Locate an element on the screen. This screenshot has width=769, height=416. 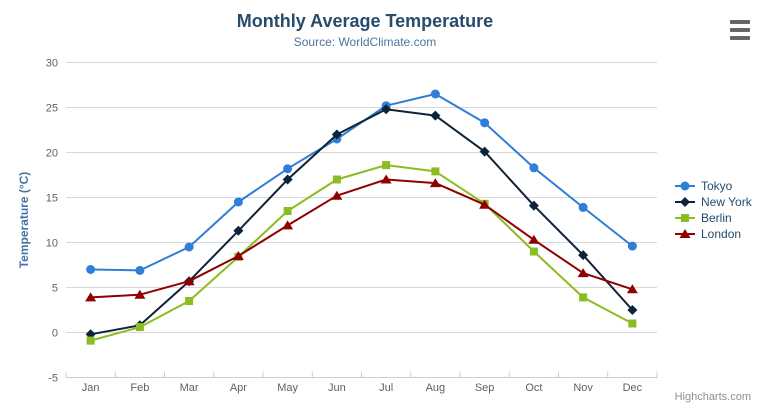
legend-item-tokyo: Tokyo is located at coordinates (713, 186).